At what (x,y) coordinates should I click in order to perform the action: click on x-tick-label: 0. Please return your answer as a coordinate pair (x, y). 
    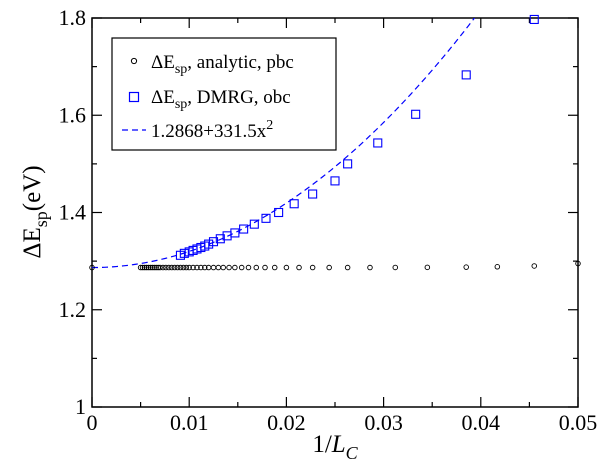
    Looking at the image, I should click on (92, 422).